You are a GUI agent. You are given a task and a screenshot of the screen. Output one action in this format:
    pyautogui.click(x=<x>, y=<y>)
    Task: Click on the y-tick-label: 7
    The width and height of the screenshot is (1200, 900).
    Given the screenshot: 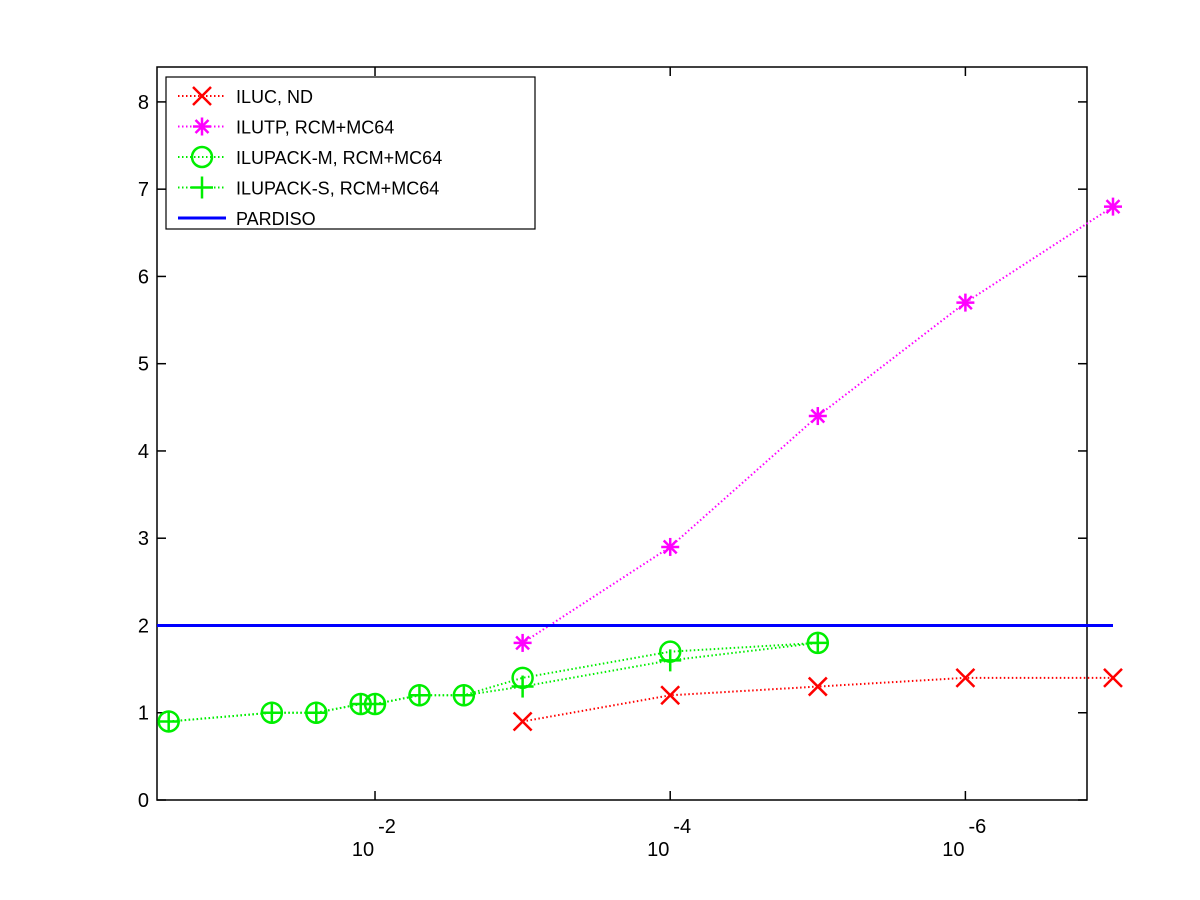 What is the action you would take?
    pyautogui.click(x=143, y=190)
    